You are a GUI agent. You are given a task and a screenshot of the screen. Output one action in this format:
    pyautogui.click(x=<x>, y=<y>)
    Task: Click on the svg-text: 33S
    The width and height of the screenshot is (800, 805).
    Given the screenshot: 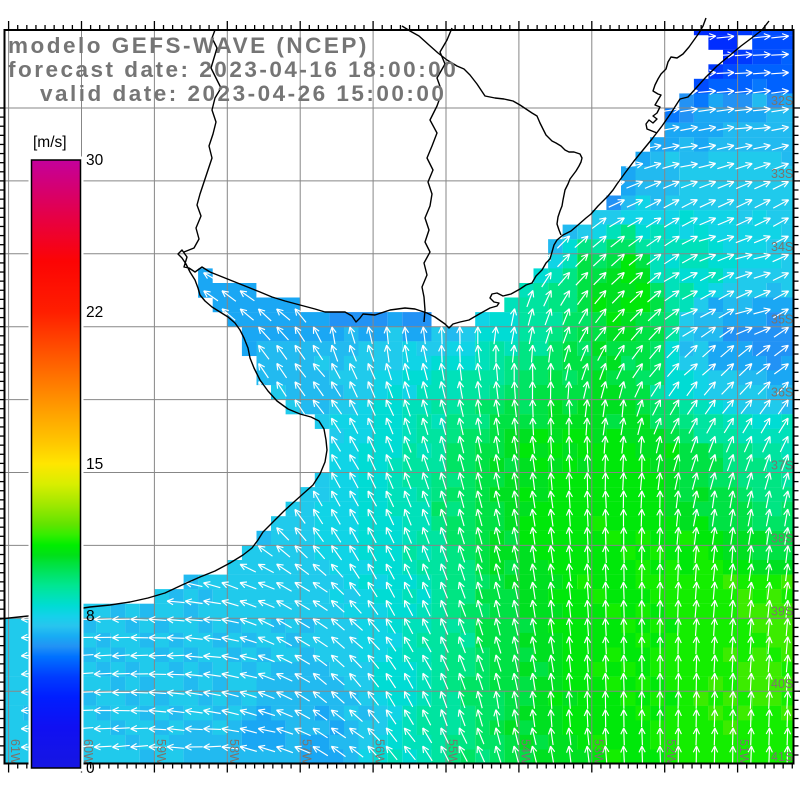 What is the action you would take?
    pyautogui.click(x=782, y=174)
    